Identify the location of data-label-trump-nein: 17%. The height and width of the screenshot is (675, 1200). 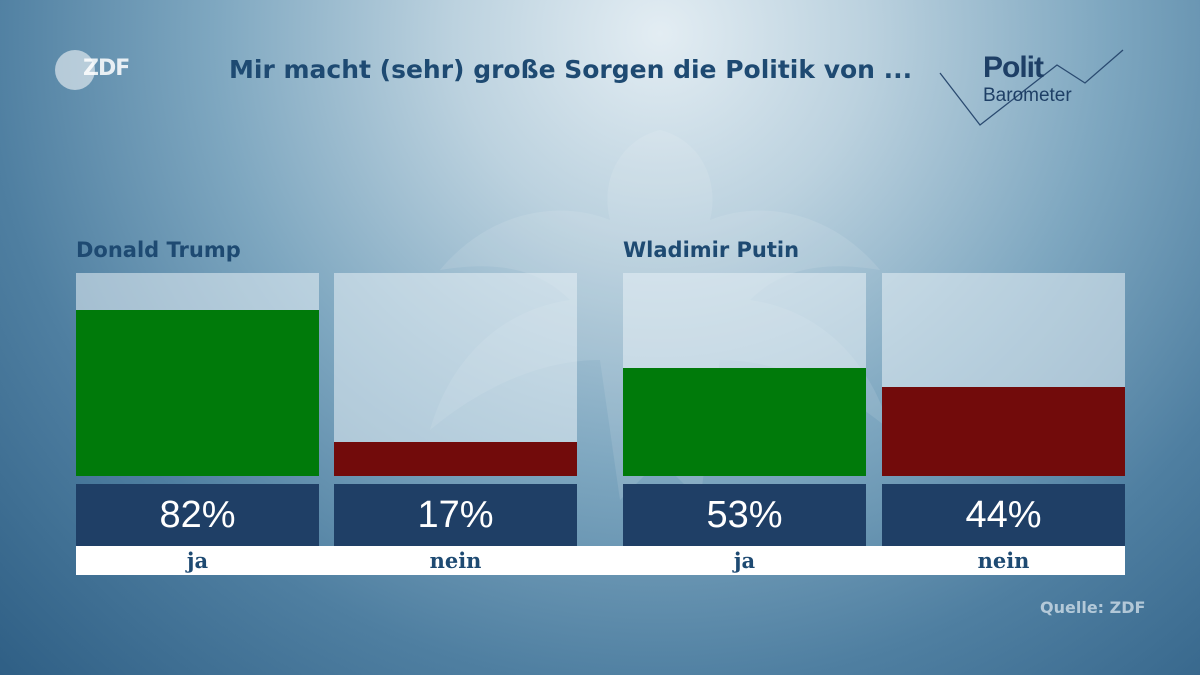
(455, 515).